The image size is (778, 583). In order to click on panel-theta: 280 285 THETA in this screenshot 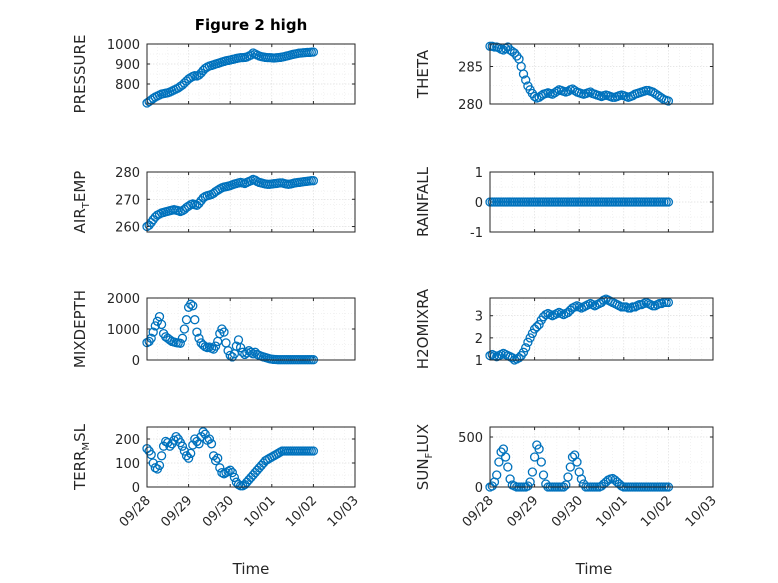, I will do `click(564, 77)`.